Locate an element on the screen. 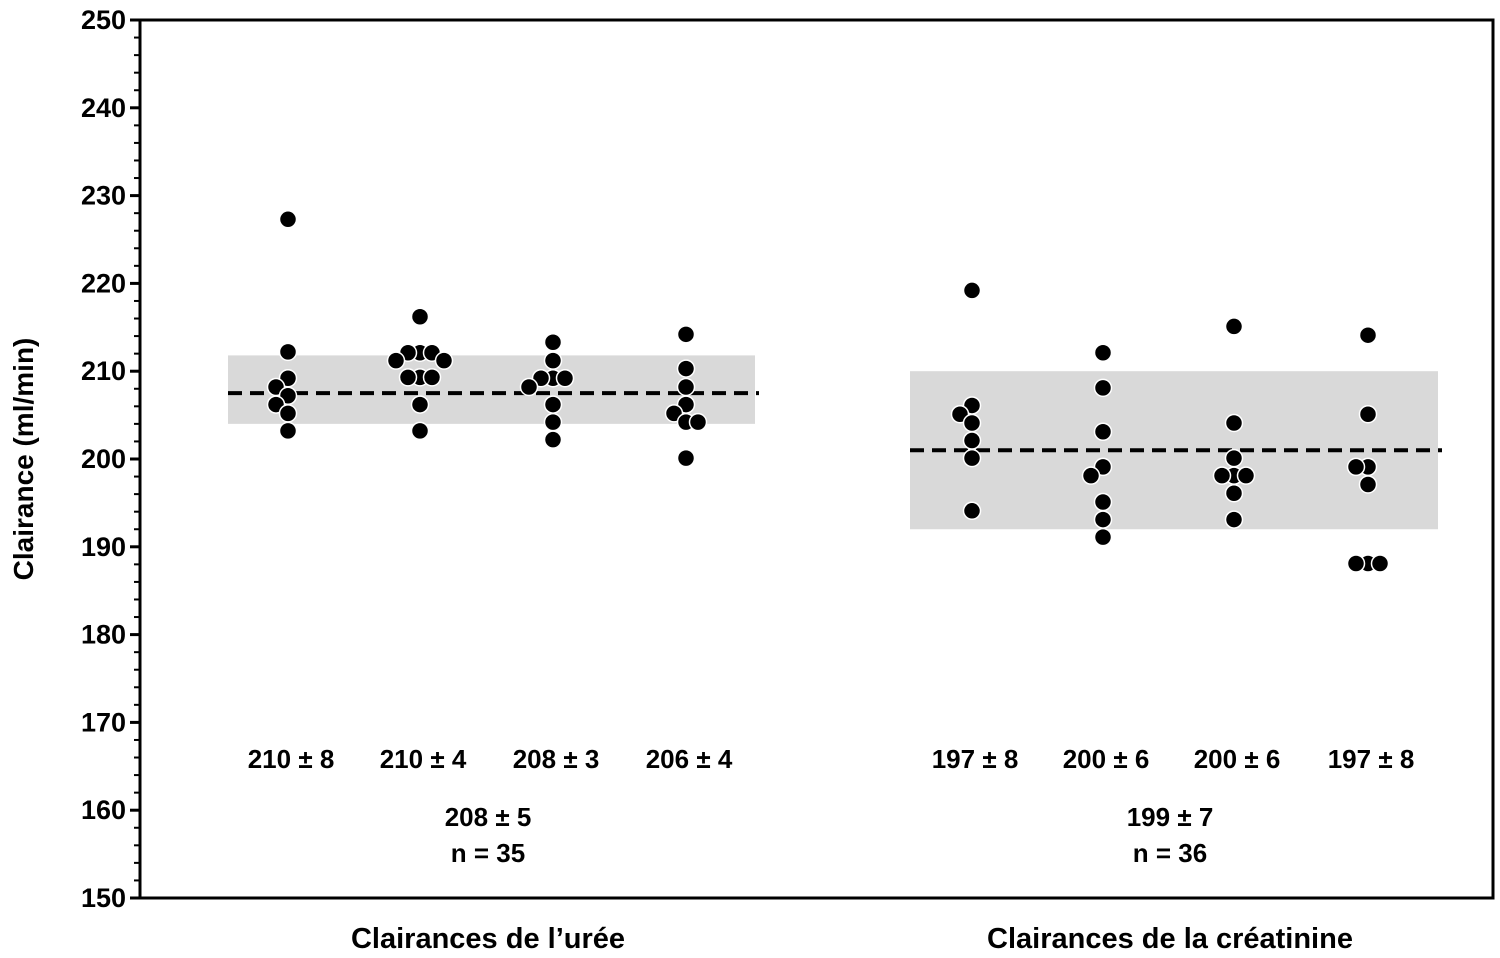 Image resolution: width=1500 pixels, height=958 pixels. mean-lines is located at coordinates (835, 422).